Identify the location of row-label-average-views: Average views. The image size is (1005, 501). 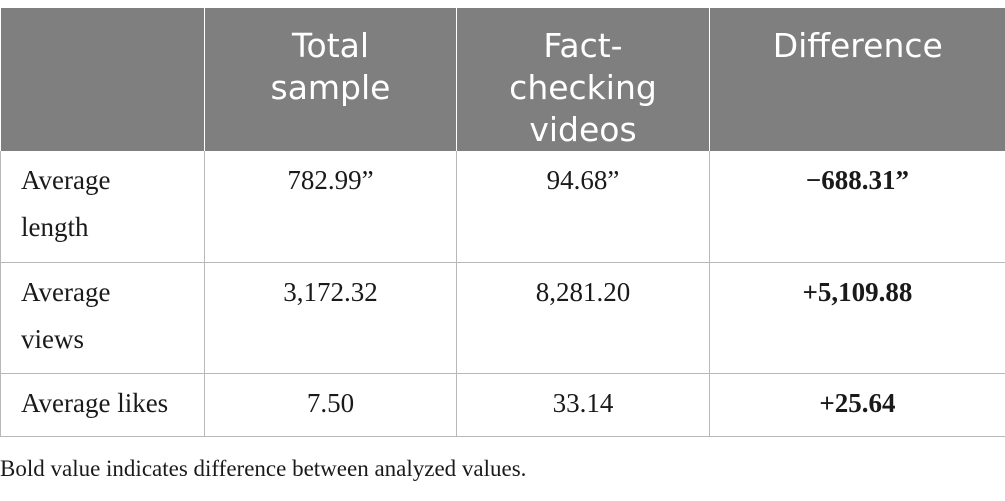
(102, 318).